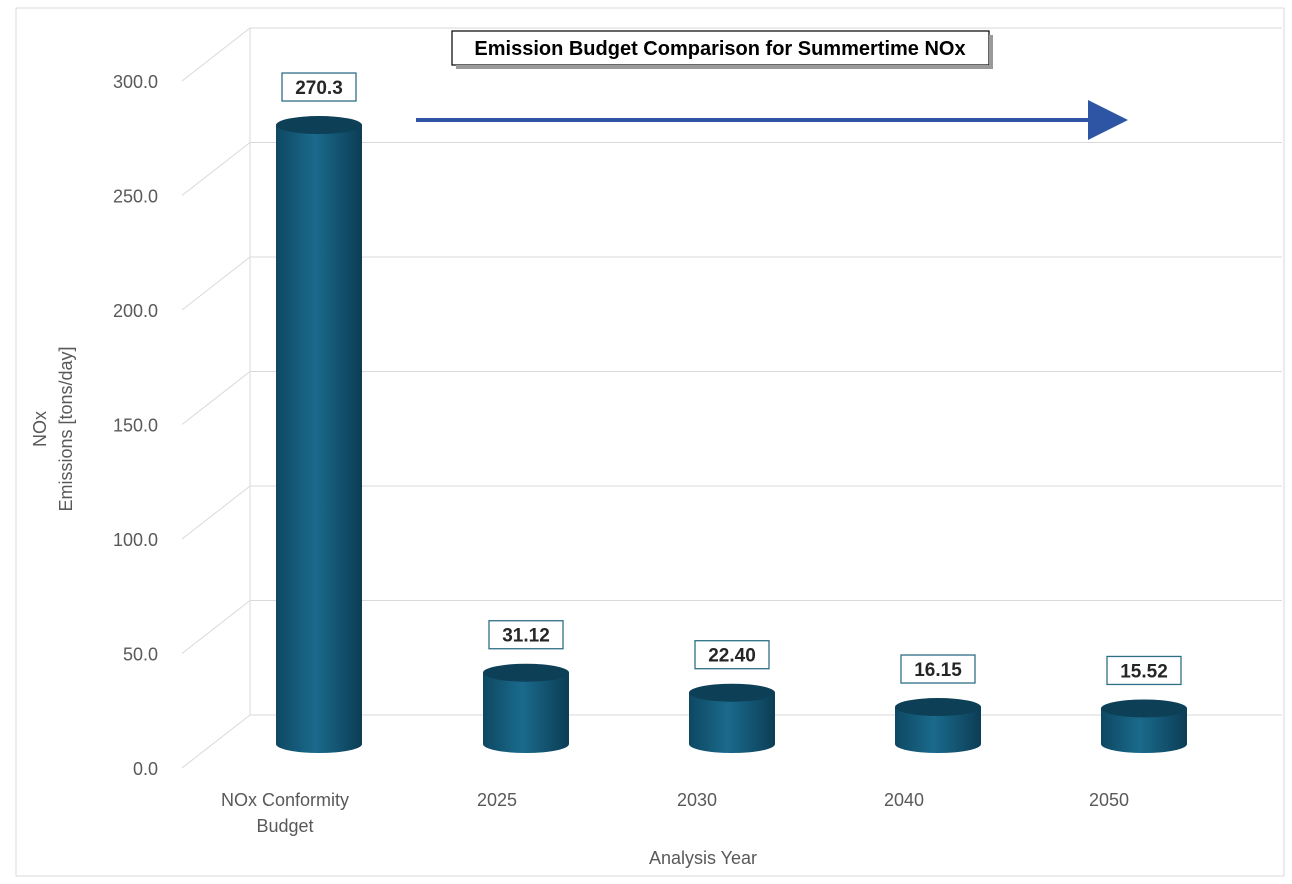  What do you see at coordinates (135, 82) in the screenshot?
I see `y-tick-label: 300.0` at bounding box center [135, 82].